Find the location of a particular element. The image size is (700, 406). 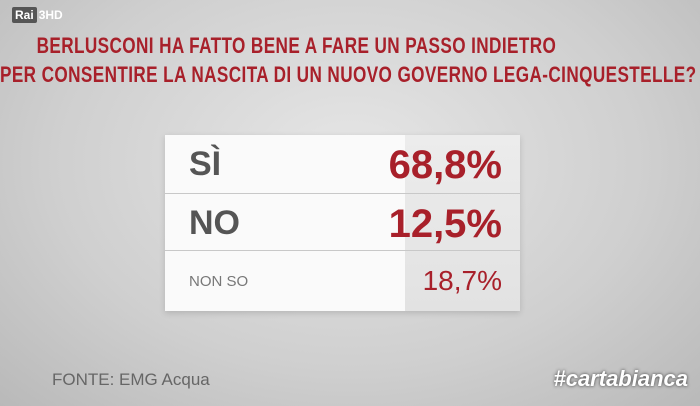

table-row: NO 12,5% is located at coordinates (342, 222).